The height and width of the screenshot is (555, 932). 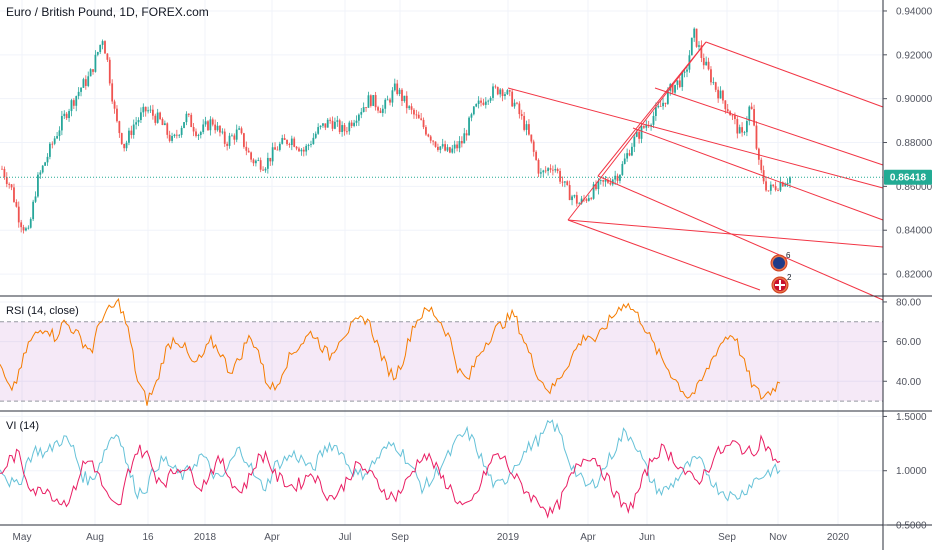 I want to click on rsi-tick-label: 80.00, so click(x=908, y=302).